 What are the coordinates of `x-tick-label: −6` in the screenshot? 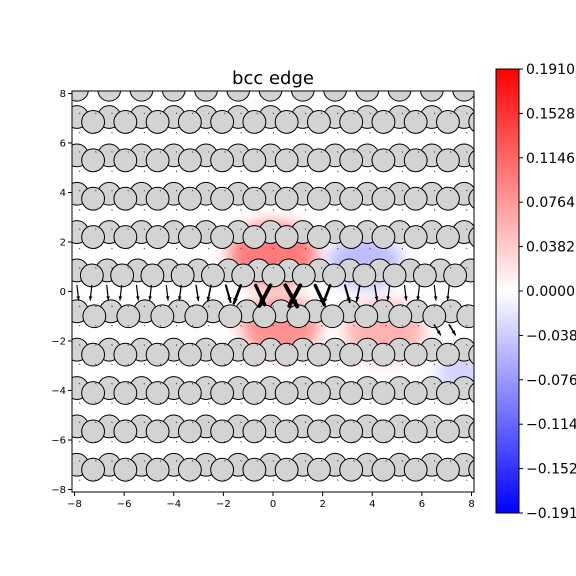 It's located at (124, 504).